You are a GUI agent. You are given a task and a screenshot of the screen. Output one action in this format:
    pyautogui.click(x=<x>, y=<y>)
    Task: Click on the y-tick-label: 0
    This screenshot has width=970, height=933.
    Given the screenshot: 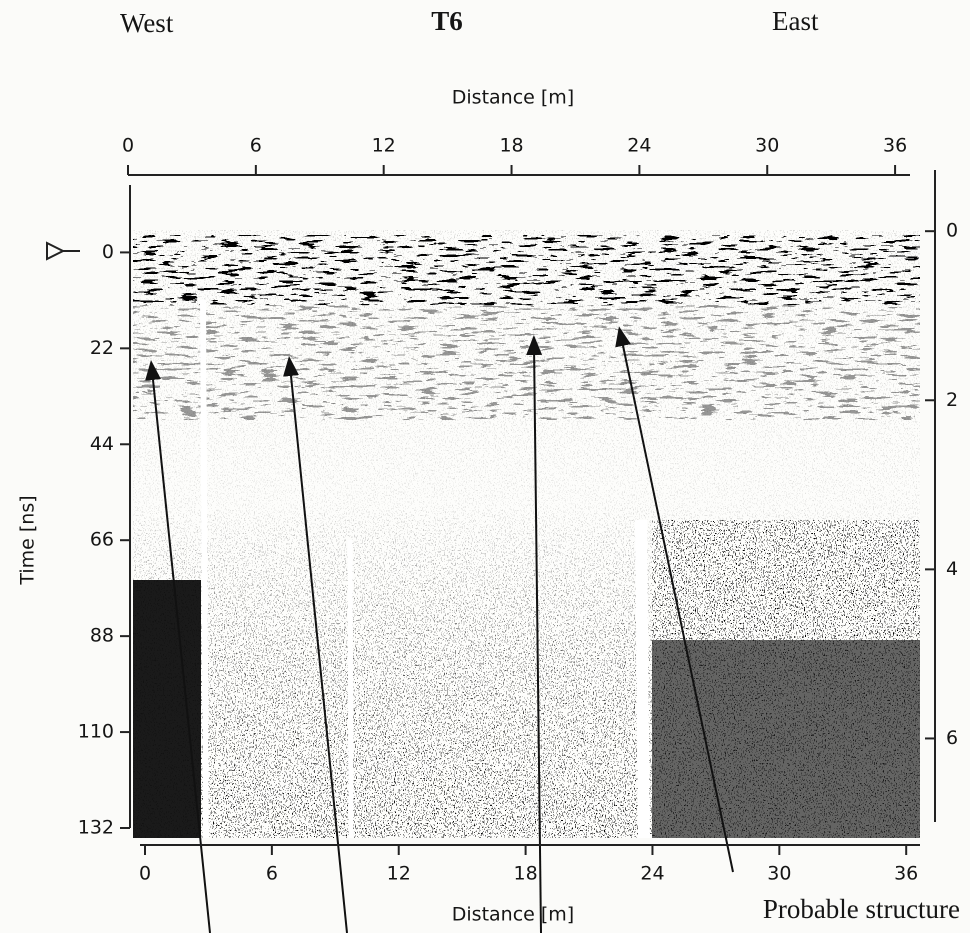 What is the action you would take?
    pyautogui.click(x=108, y=252)
    